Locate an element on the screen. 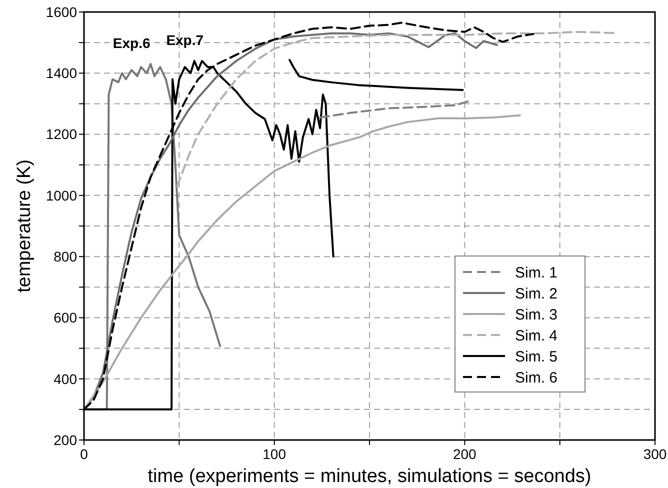  legend-label: Sim. 5 is located at coordinates (536, 357).